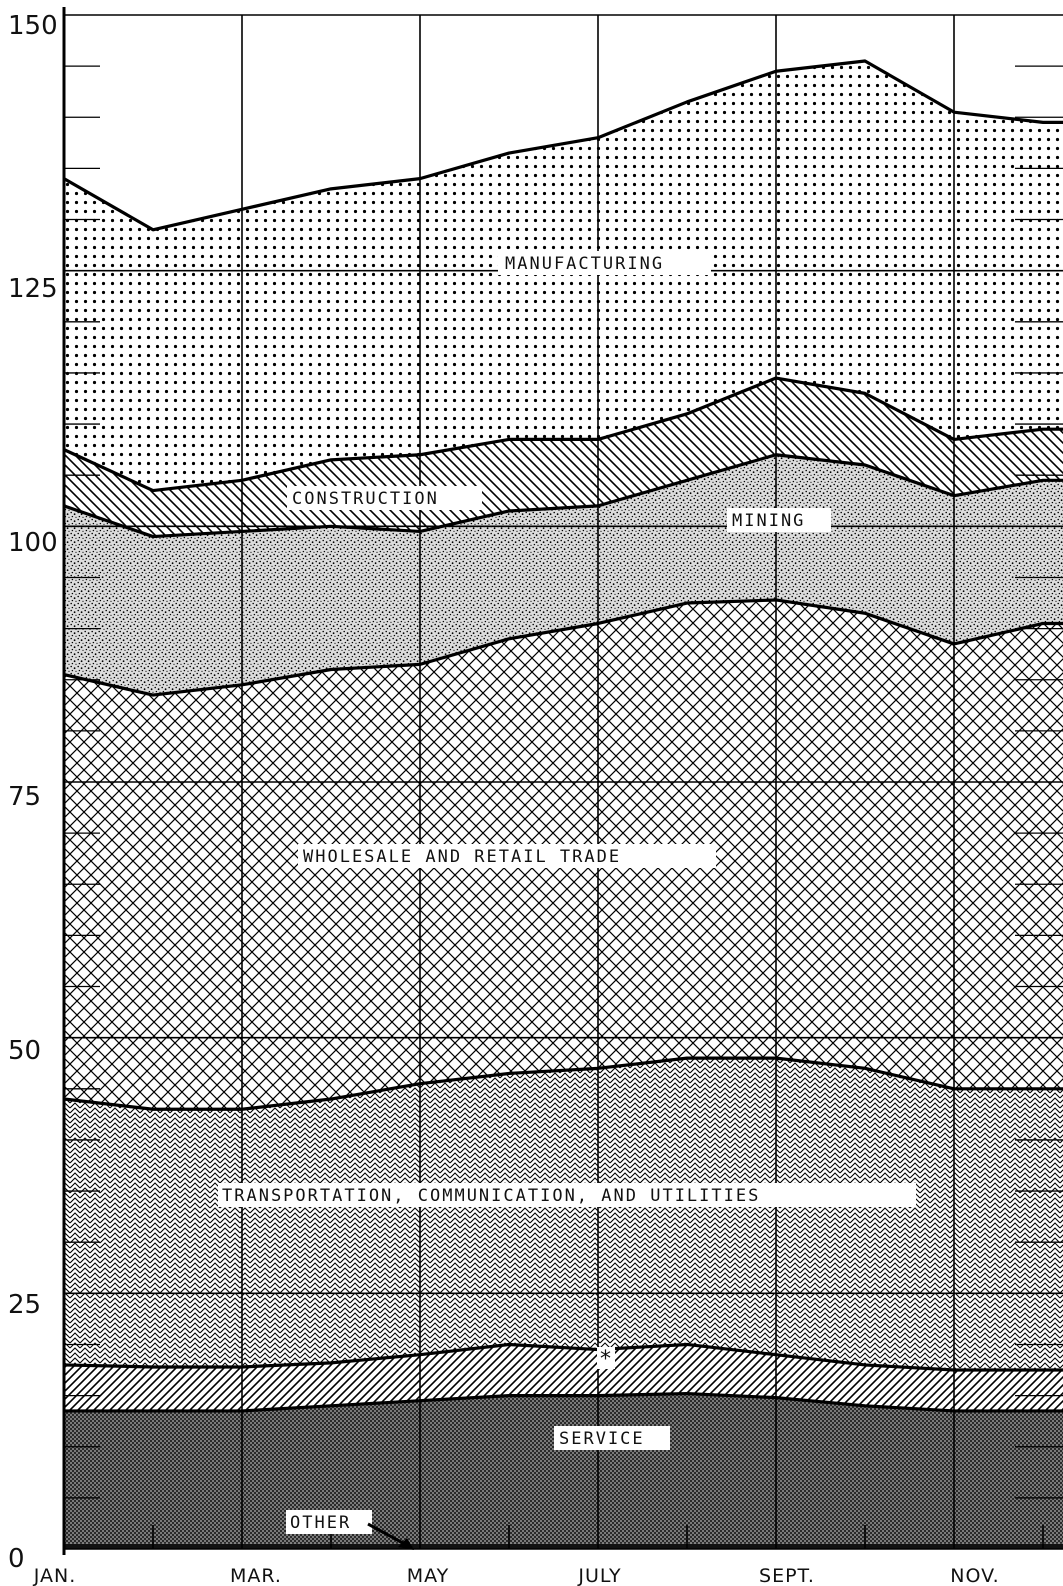 The height and width of the screenshot is (1586, 1063). Describe the element at coordinates (55, 1575) in the screenshot. I see `x-tick-label-jan: JAN.` at that location.